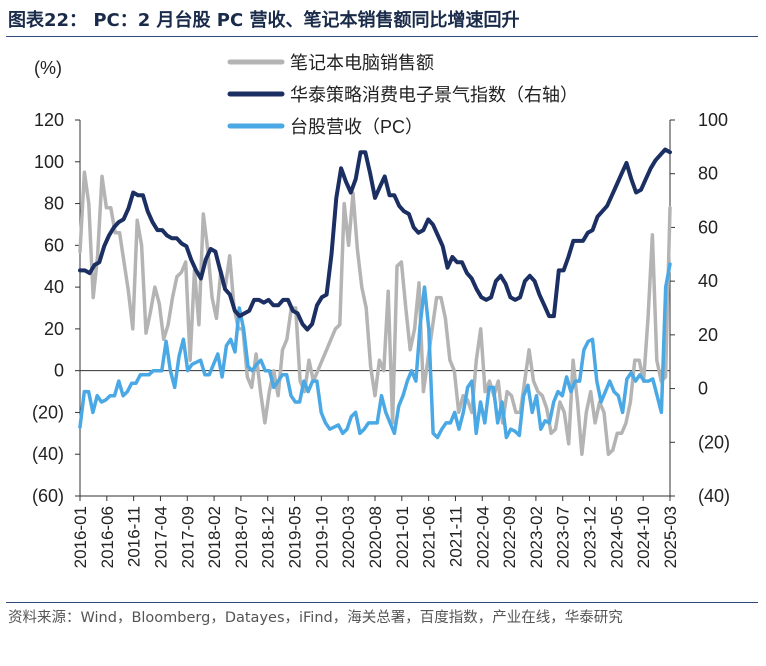 This screenshot has width=766, height=666. I want to click on x-tick-label: 2019-10, so click(321, 537).